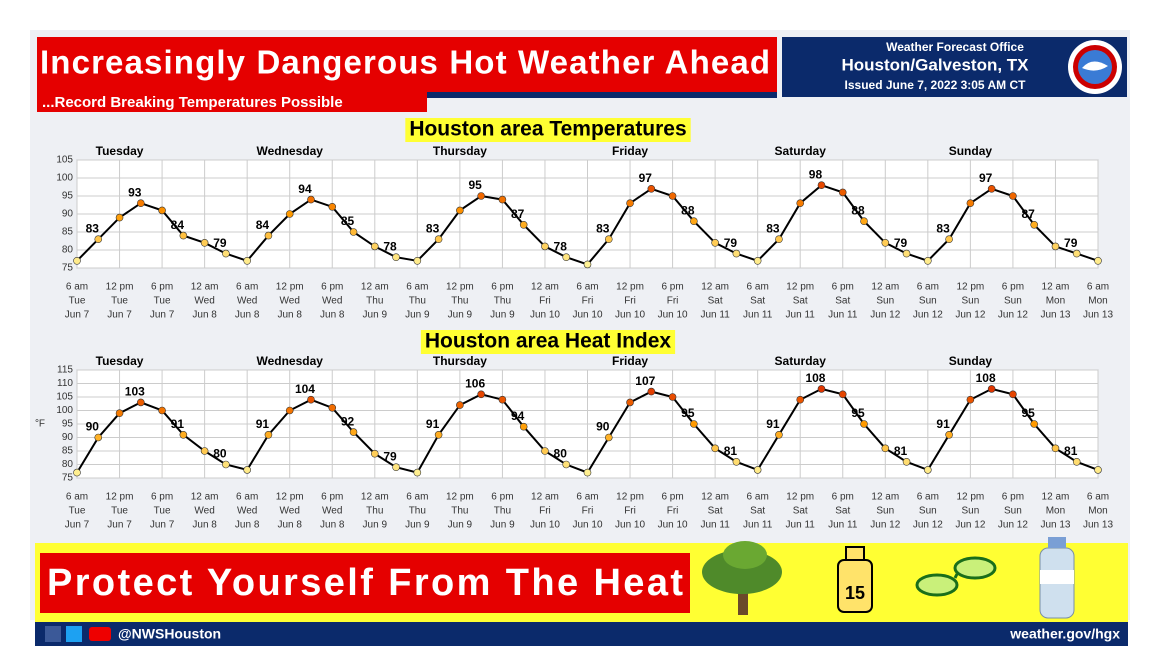 The image size is (1163, 652). What do you see at coordinates (731, 451) in the screenshot?
I see `data-label: 81` at bounding box center [731, 451].